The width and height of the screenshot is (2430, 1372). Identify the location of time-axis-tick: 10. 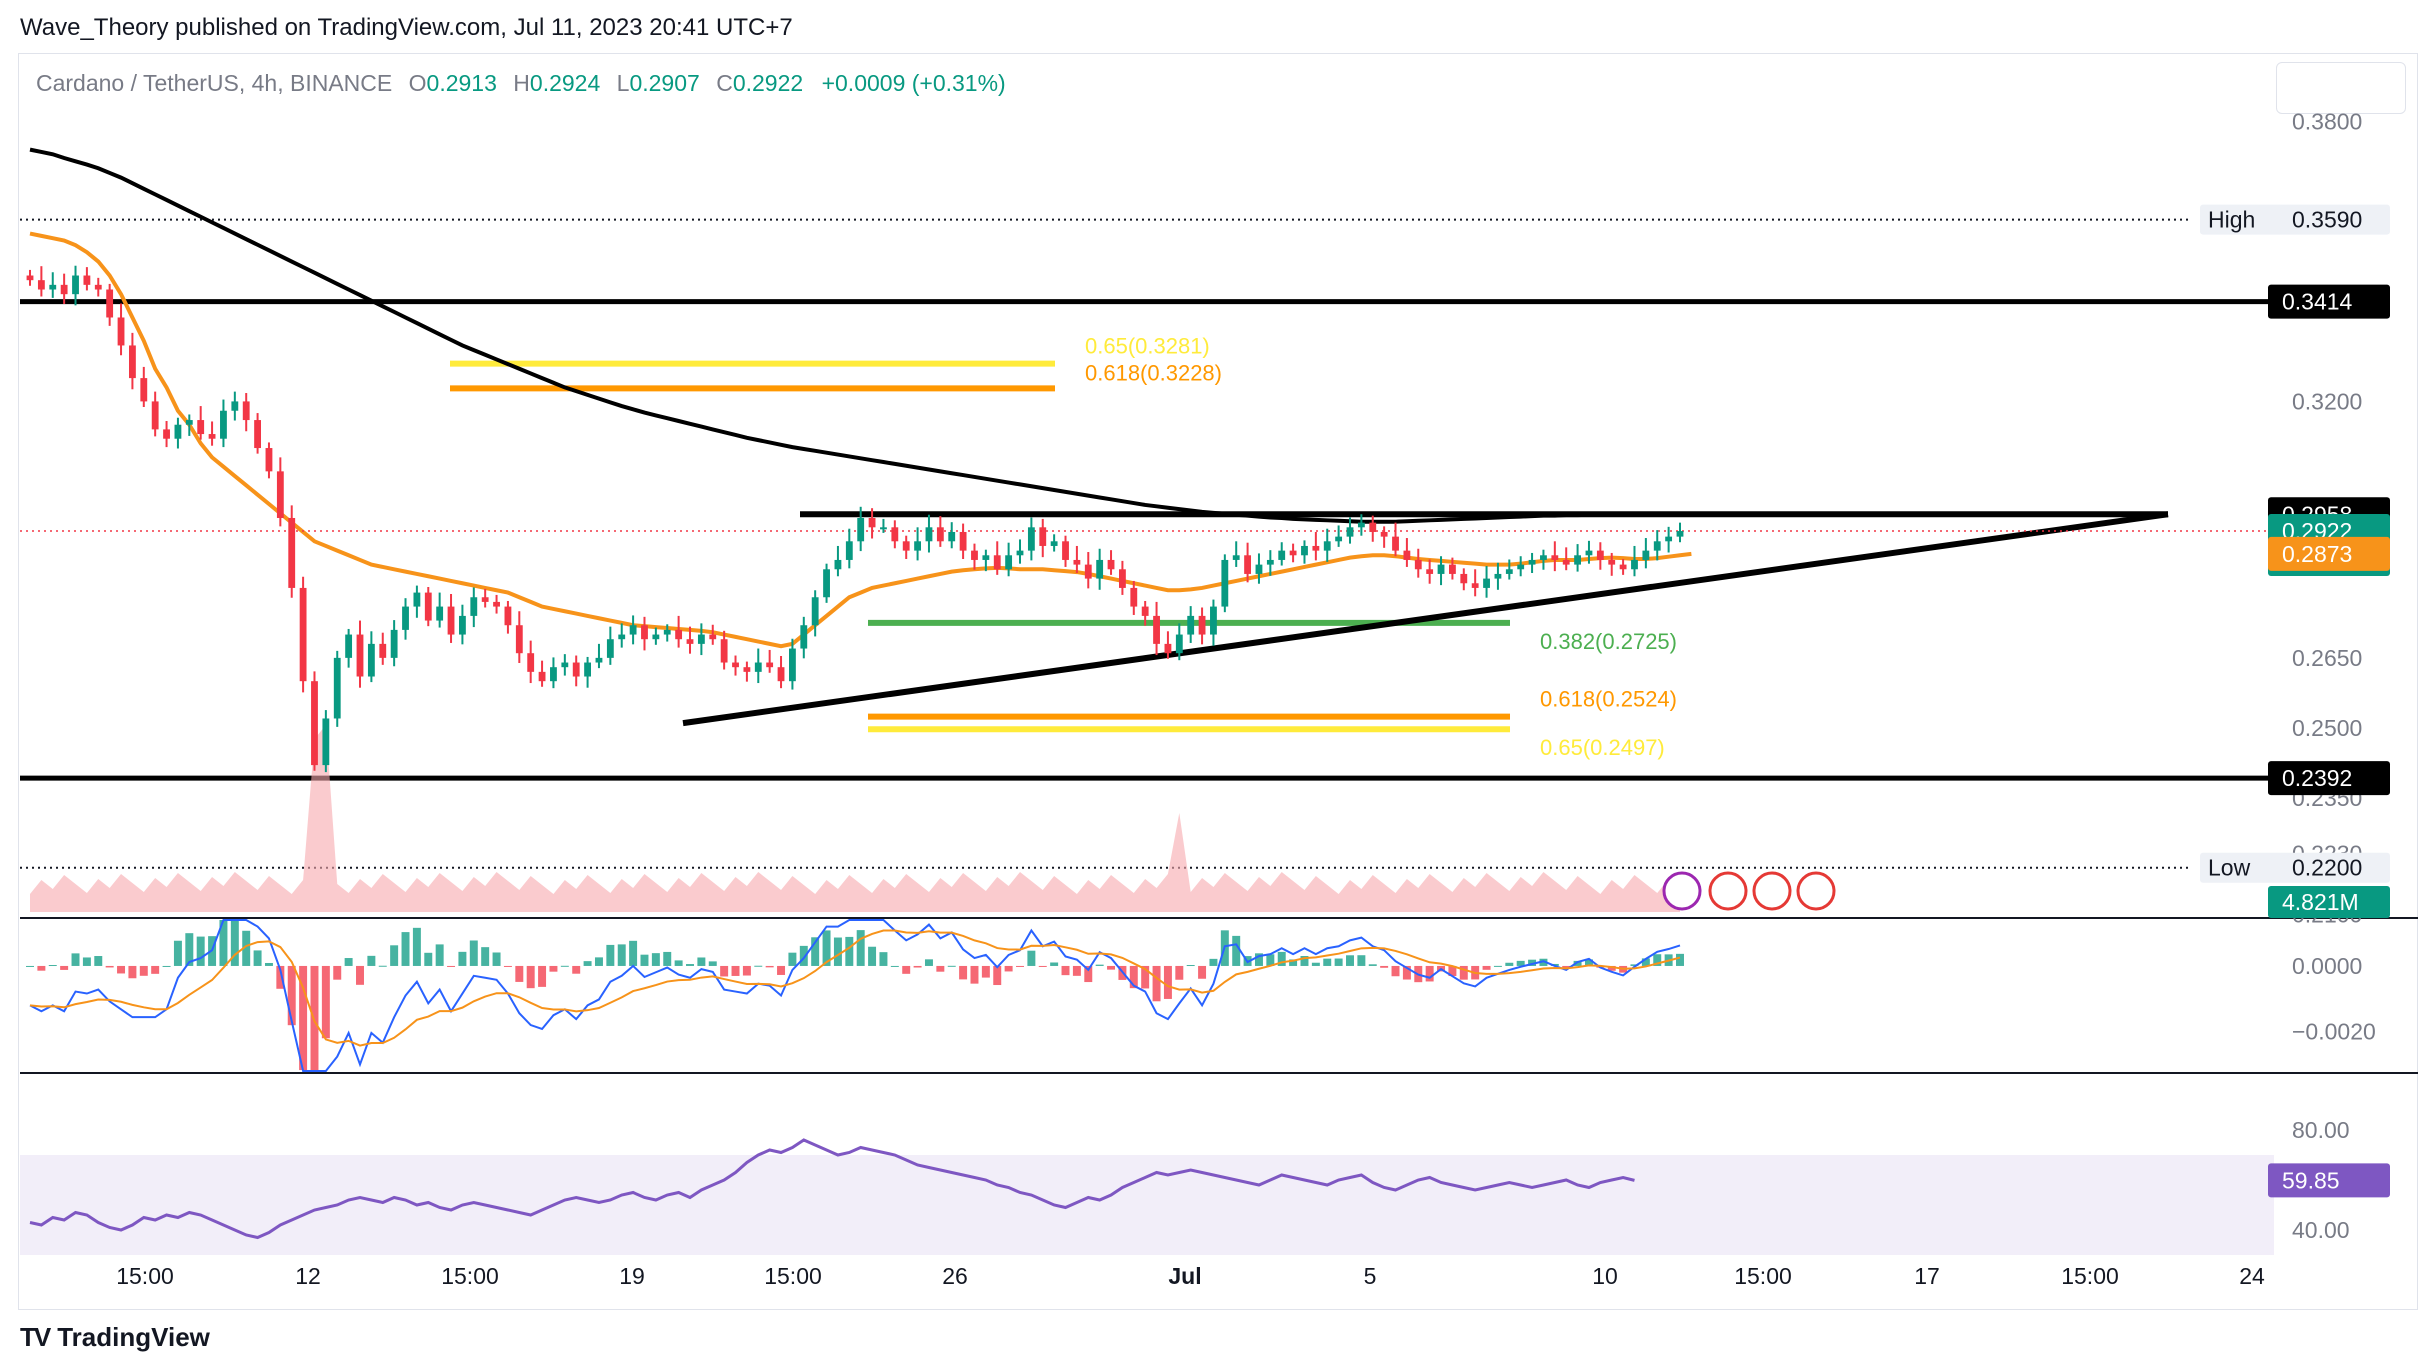
(1605, 1276).